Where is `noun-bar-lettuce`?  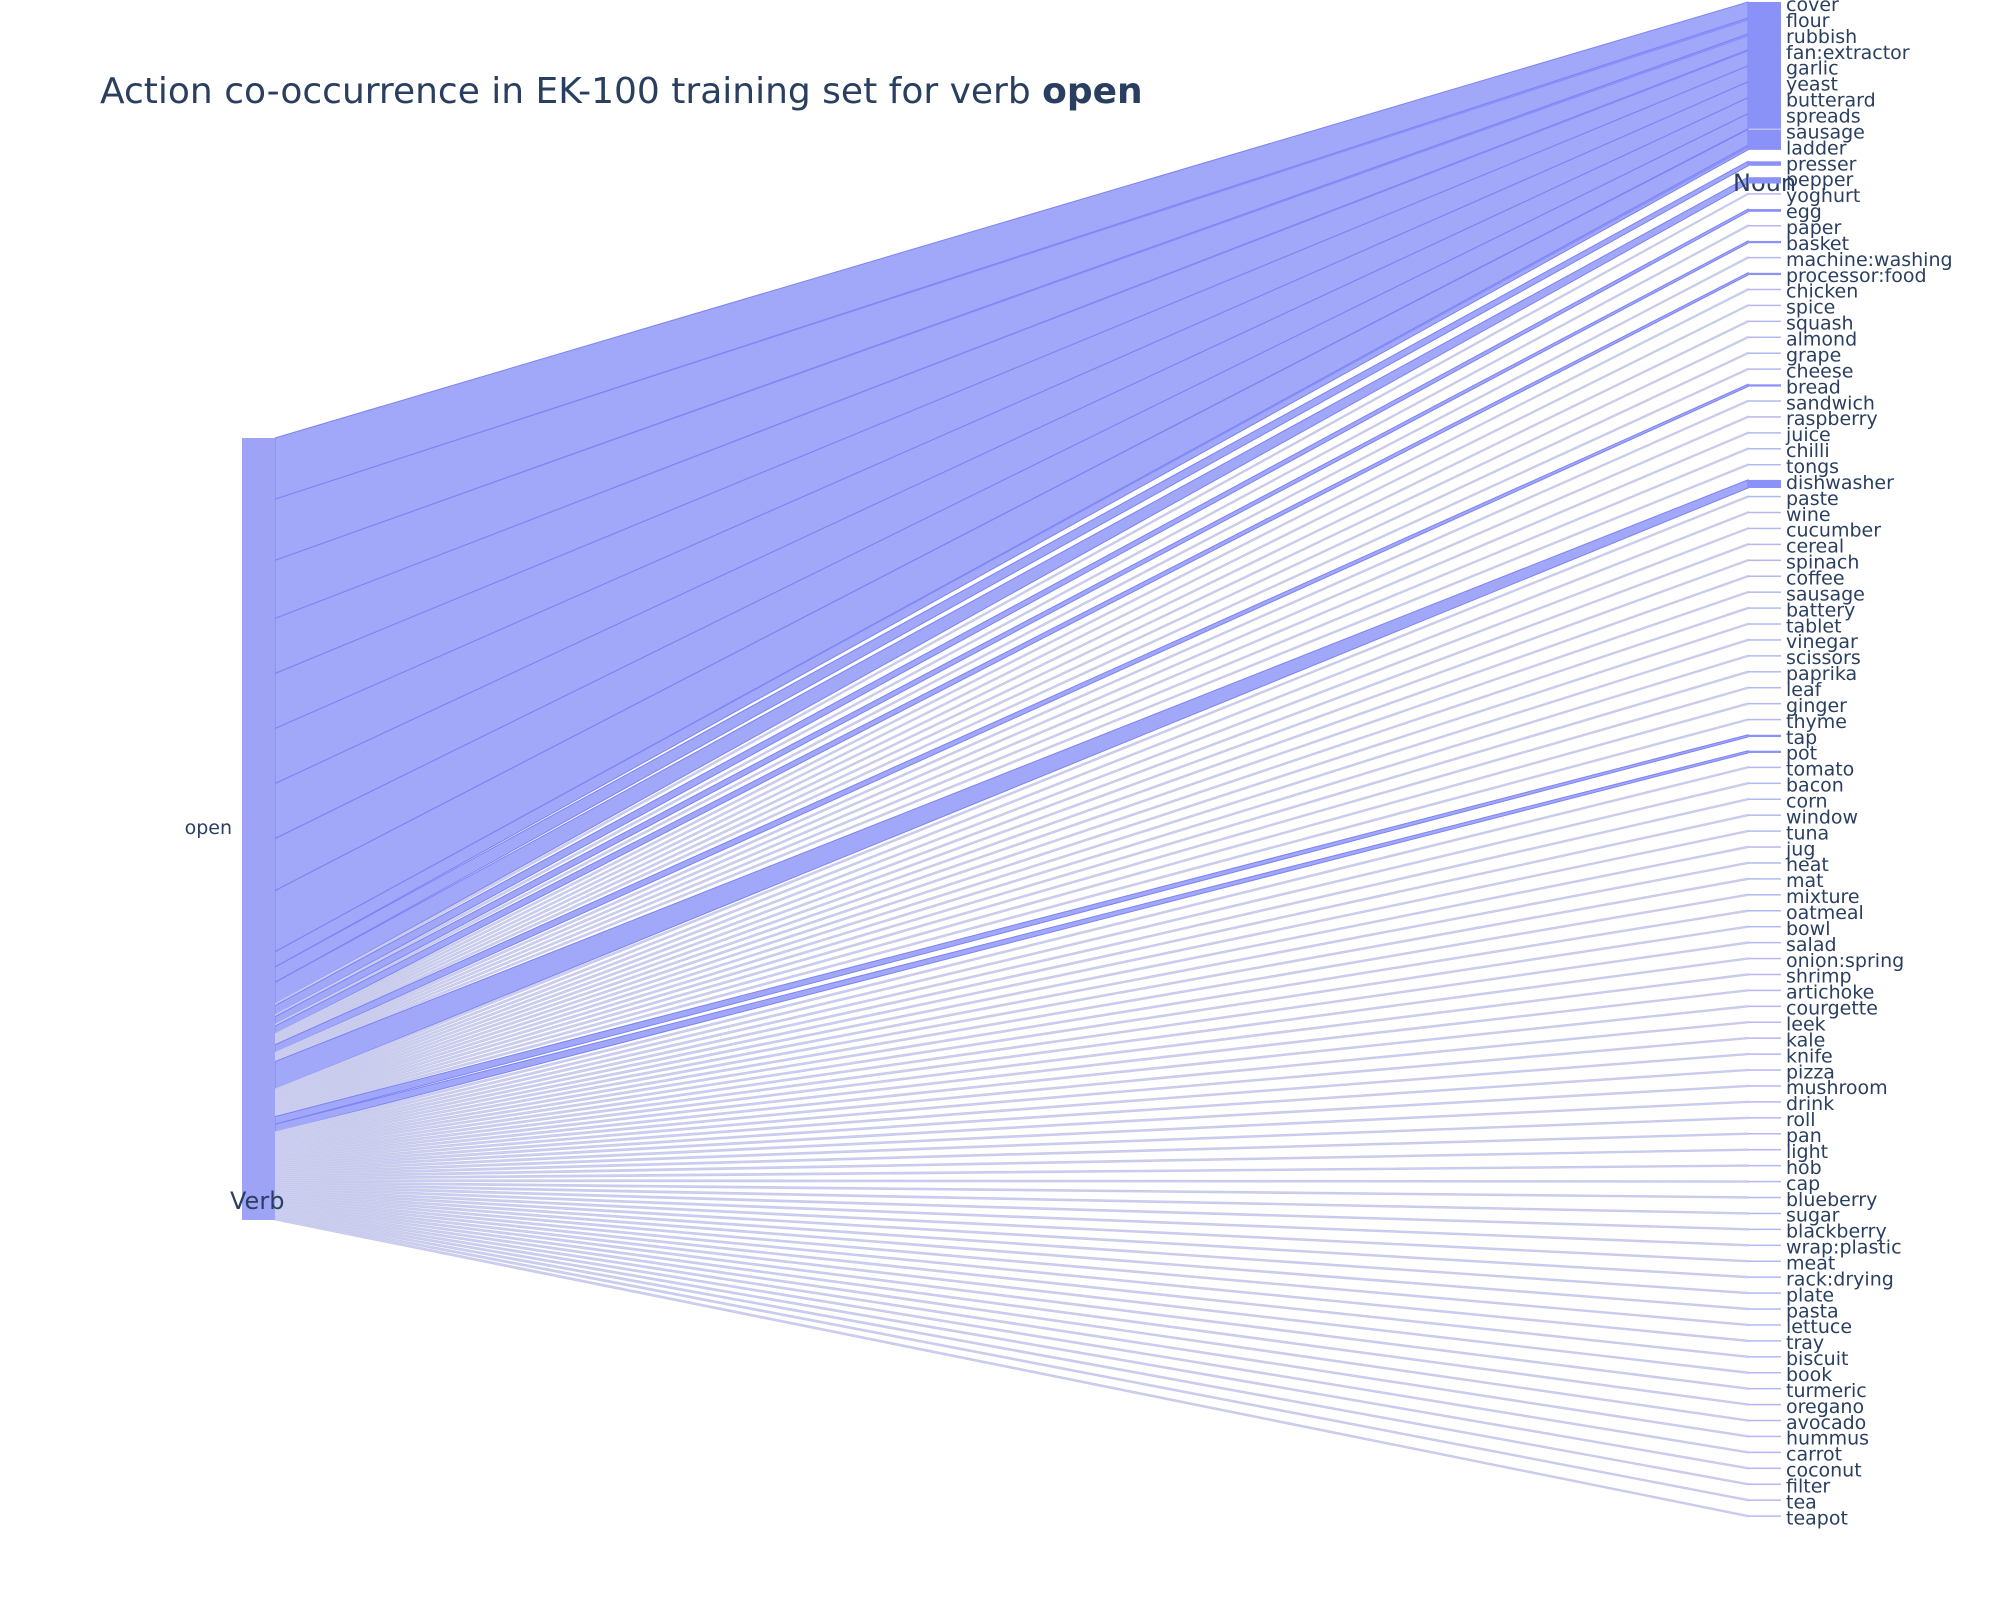
noun-bar-lettuce is located at coordinates (1764, 1325).